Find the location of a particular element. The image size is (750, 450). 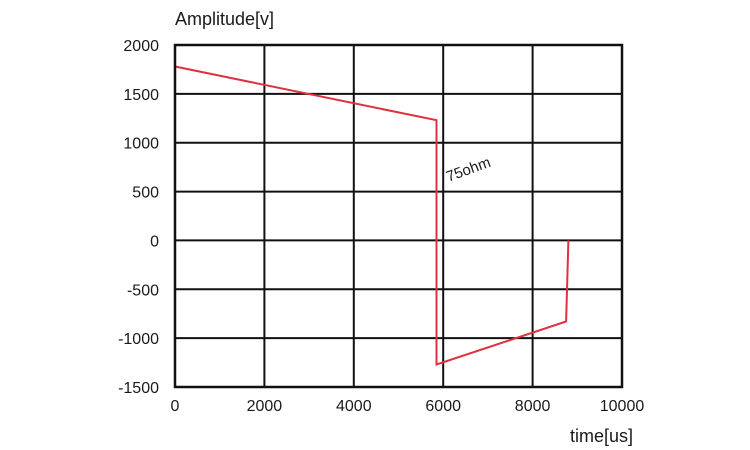

y-tick-label: -500 is located at coordinates (143, 290).